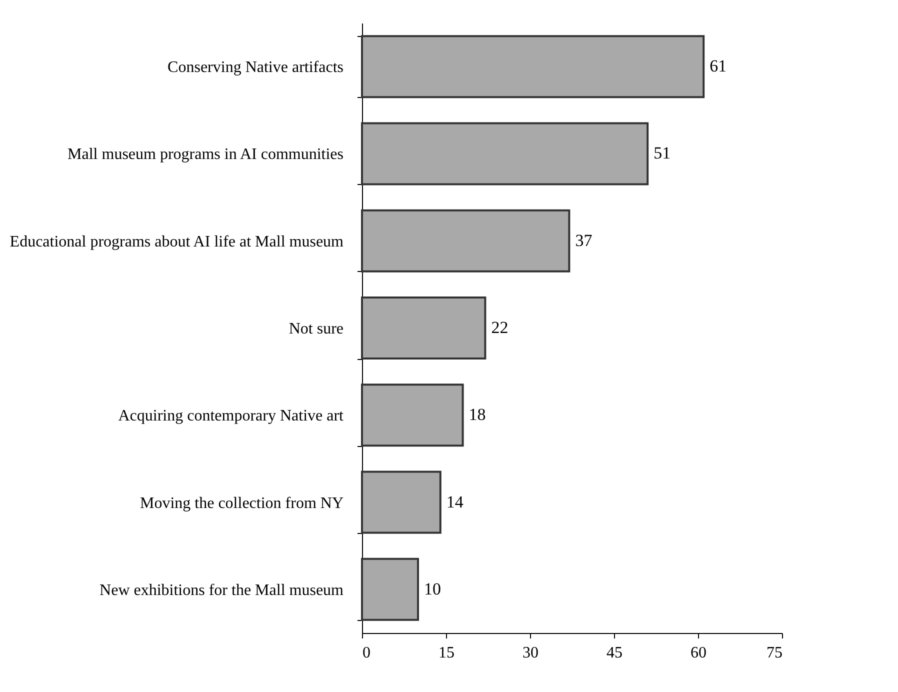 The image size is (898, 692). What do you see at coordinates (455, 502) in the screenshot?
I see `data-label: 14` at bounding box center [455, 502].